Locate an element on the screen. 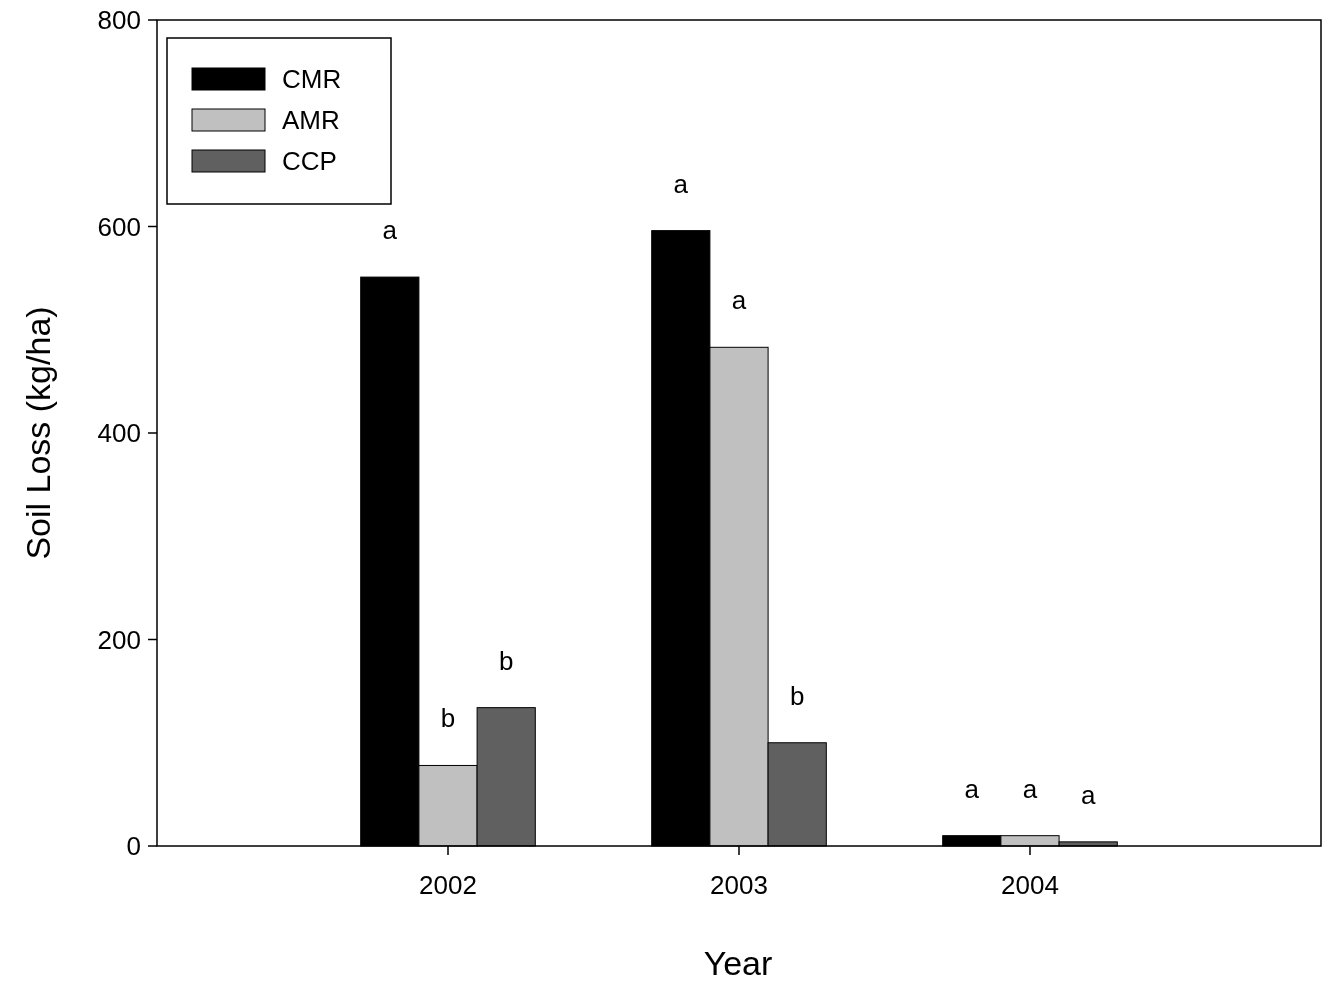 The height and width of the screenshot is (984, 1322). y-tick-label: 800 is located at coordinates (119, 20).